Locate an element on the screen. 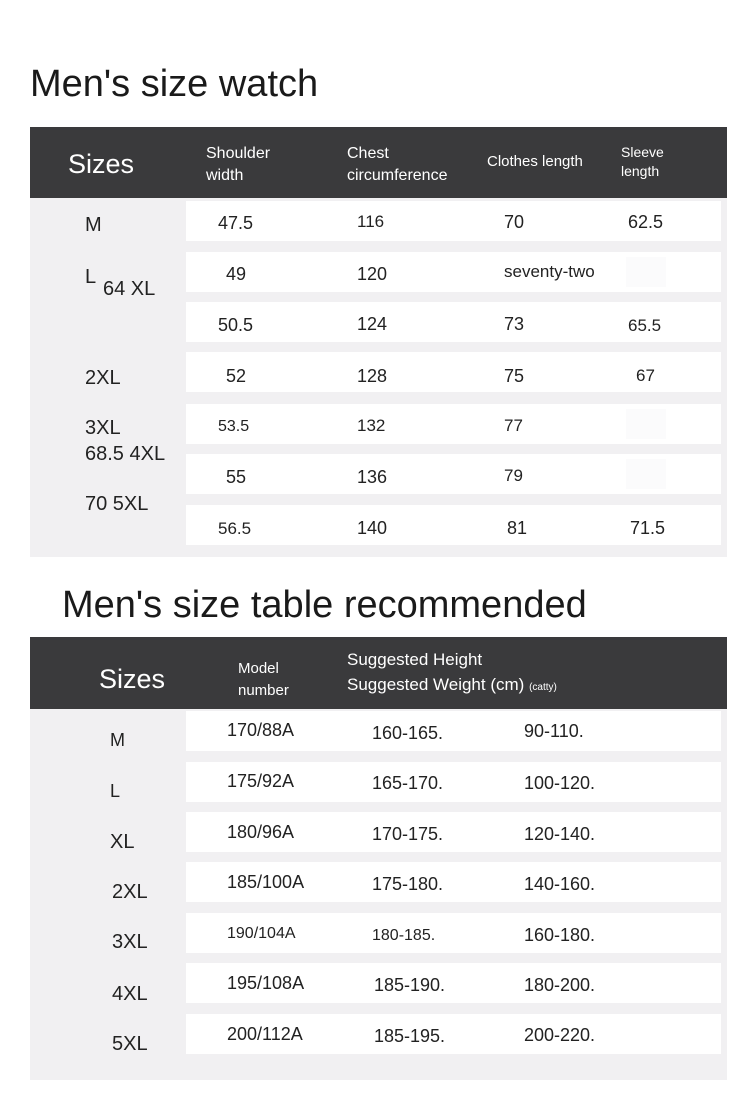 This screenshot has width=750, height=1113. chest-cell: 128 is located at coordinates (372, 376).